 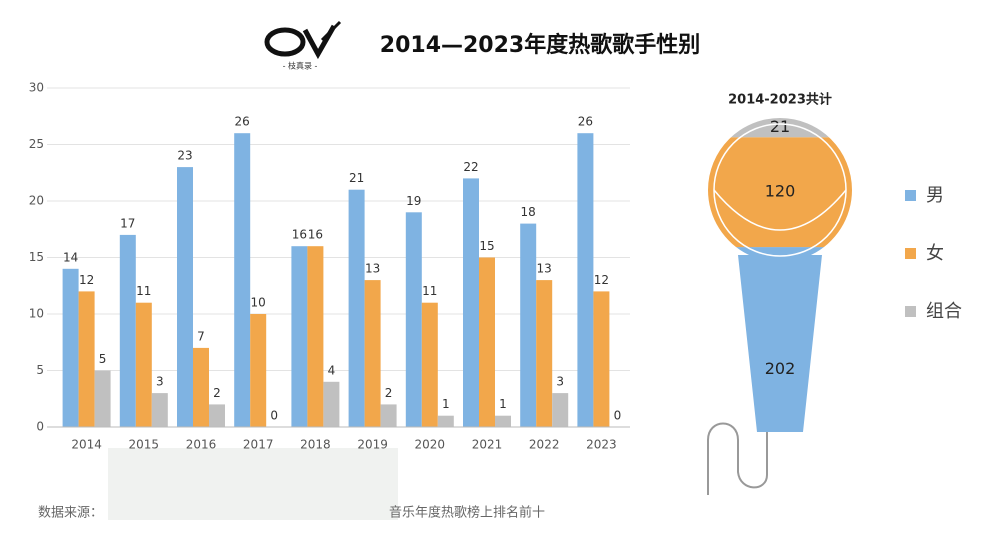 What do you see at coordinates (540, 45) in the screenshot?
I see `chart-title: 2014—2023年度热歌歌手性别` at bounding box center [540, 45].